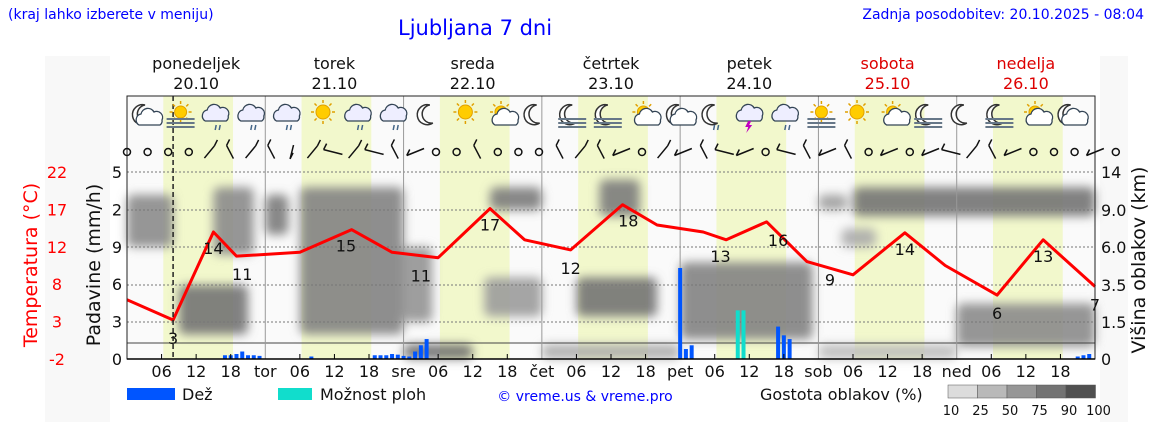  Describe the element at coordinates (1114, 239) in the screenshot. I see `cloud-axis-panel` at that location.